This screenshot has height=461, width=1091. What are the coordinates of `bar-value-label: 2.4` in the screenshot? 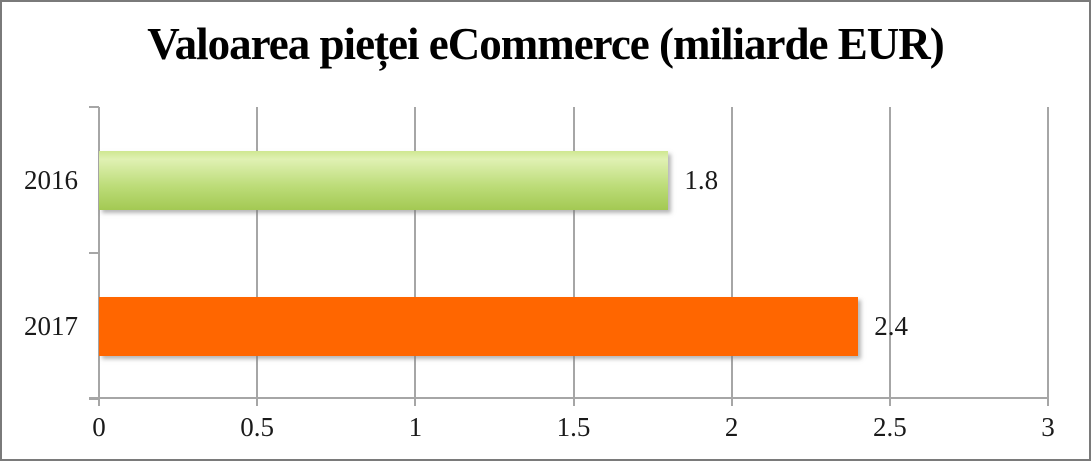 It's located at (891, 325).